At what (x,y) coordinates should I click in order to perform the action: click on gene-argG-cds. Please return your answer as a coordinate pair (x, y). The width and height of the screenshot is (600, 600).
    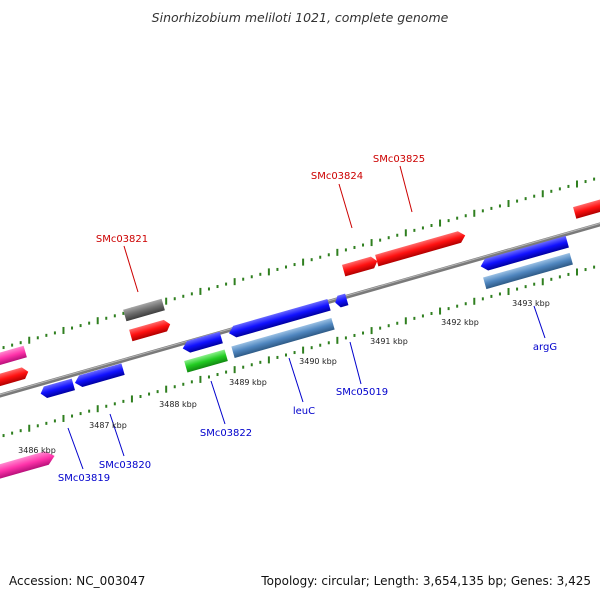
    Looking at the image, I should click on (528, 271).